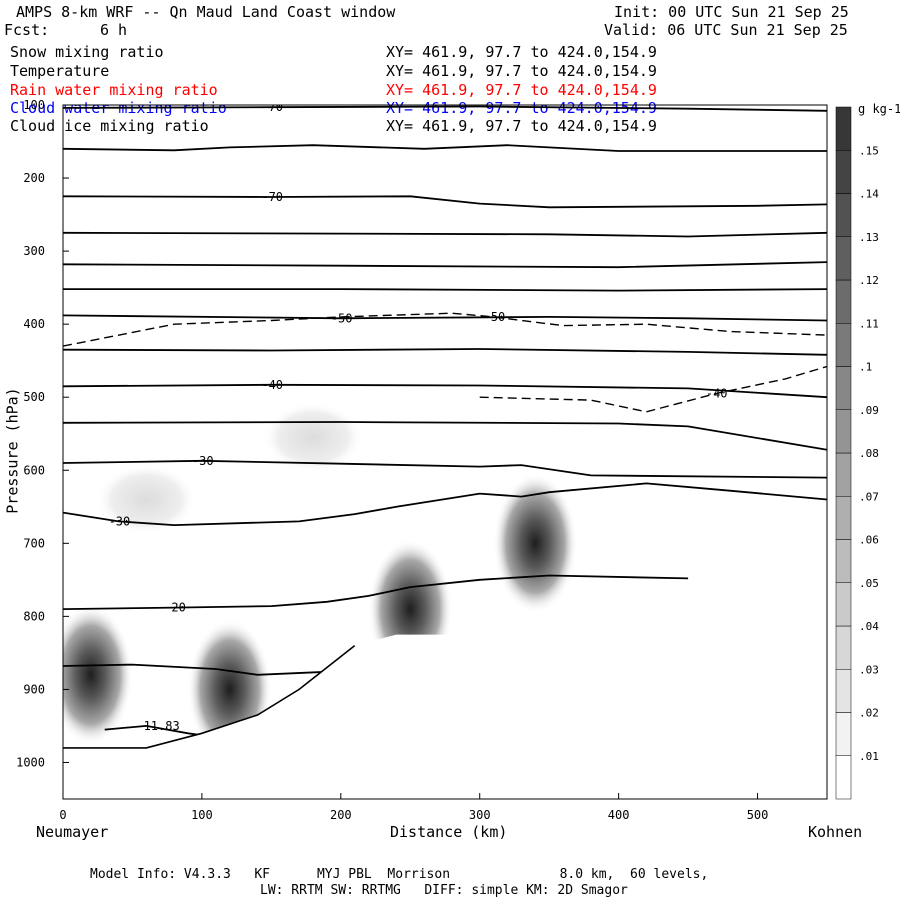 This screenshot has height=900, width=900. Describe the element at coordinates (869, 669) in the screenshot. I see `colorbar-label-2: .03` at that location.